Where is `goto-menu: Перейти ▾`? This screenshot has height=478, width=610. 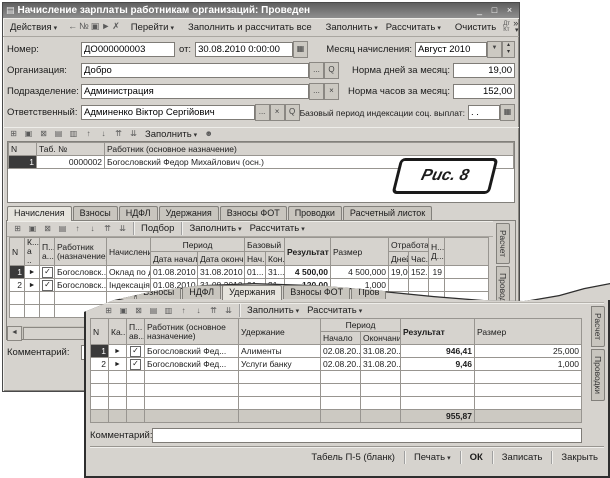
goto-menu: Перейти ▾ is located at coordinates (152, 27).